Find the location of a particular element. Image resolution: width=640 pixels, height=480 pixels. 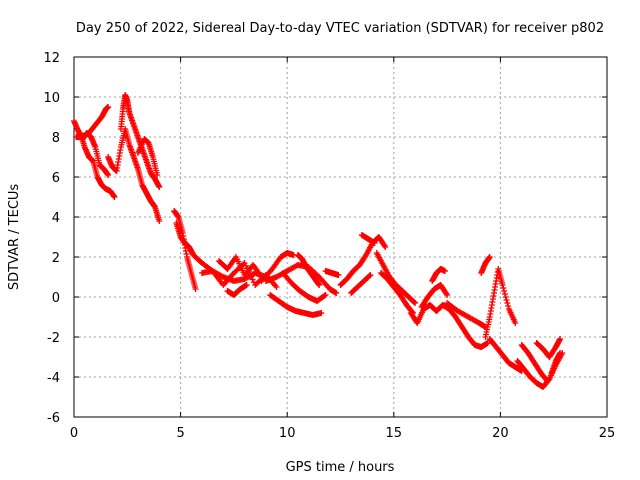

series-arc7 is located at coordinates (185, 250).